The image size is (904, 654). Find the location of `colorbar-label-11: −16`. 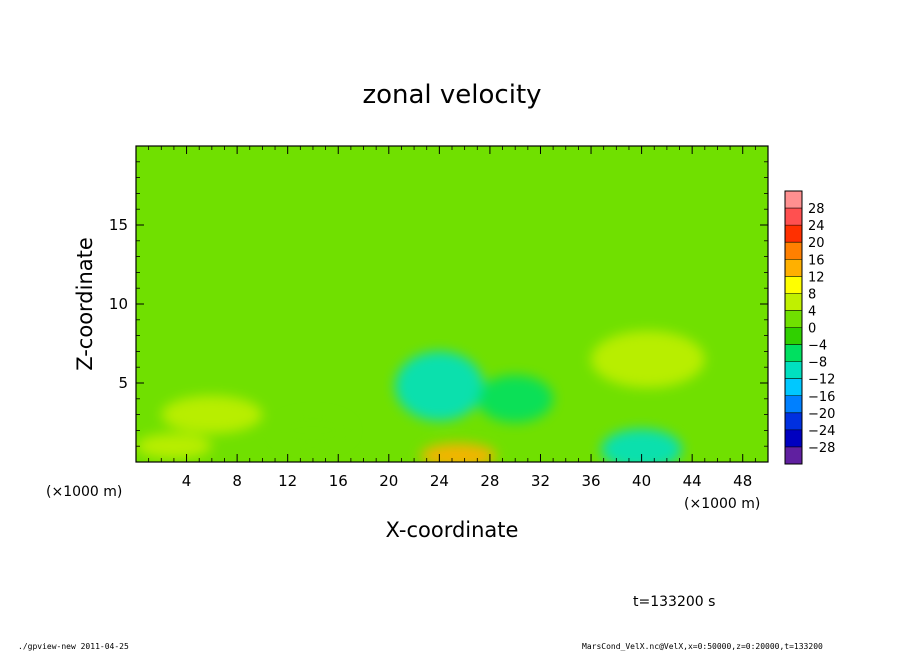

colorbar-label-11: −16 is located at coordinates (821, 397).